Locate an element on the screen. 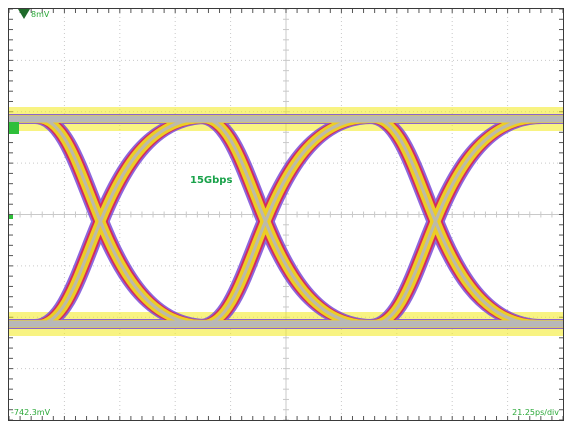 The width and height of the screenshot is (568, 425). channel-level-icon is located at coordinates (14, 128).